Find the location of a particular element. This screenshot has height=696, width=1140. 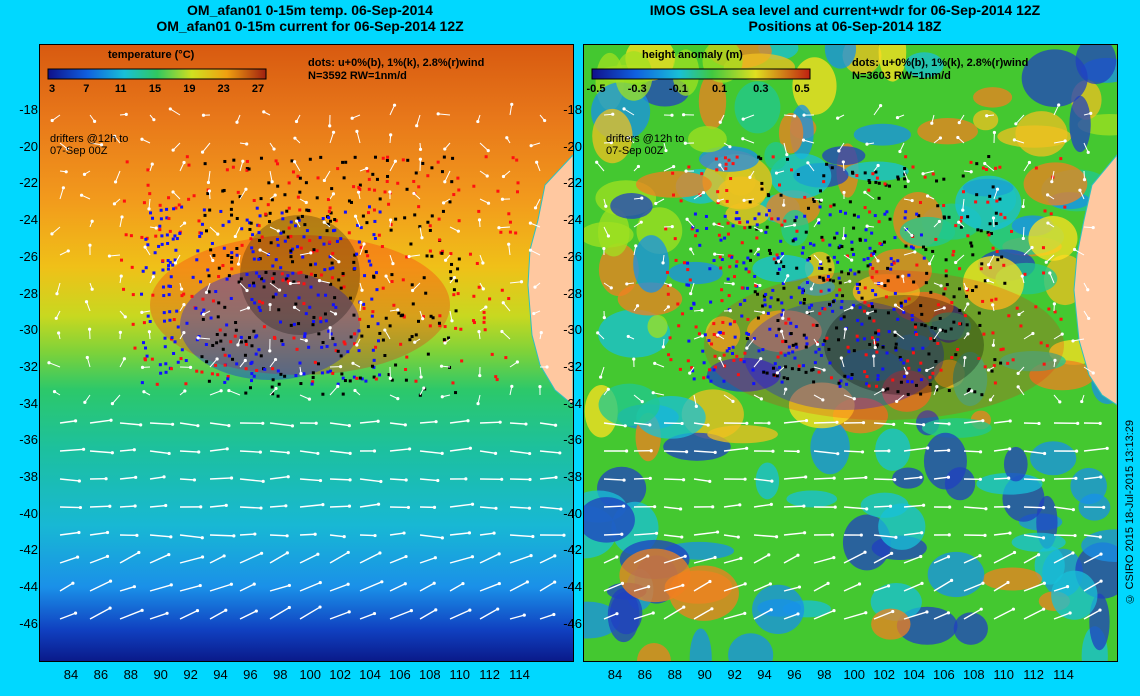

left-drifter-note: drifters @12h to 07-Sep 00Z is located at coordinates (89, 145).